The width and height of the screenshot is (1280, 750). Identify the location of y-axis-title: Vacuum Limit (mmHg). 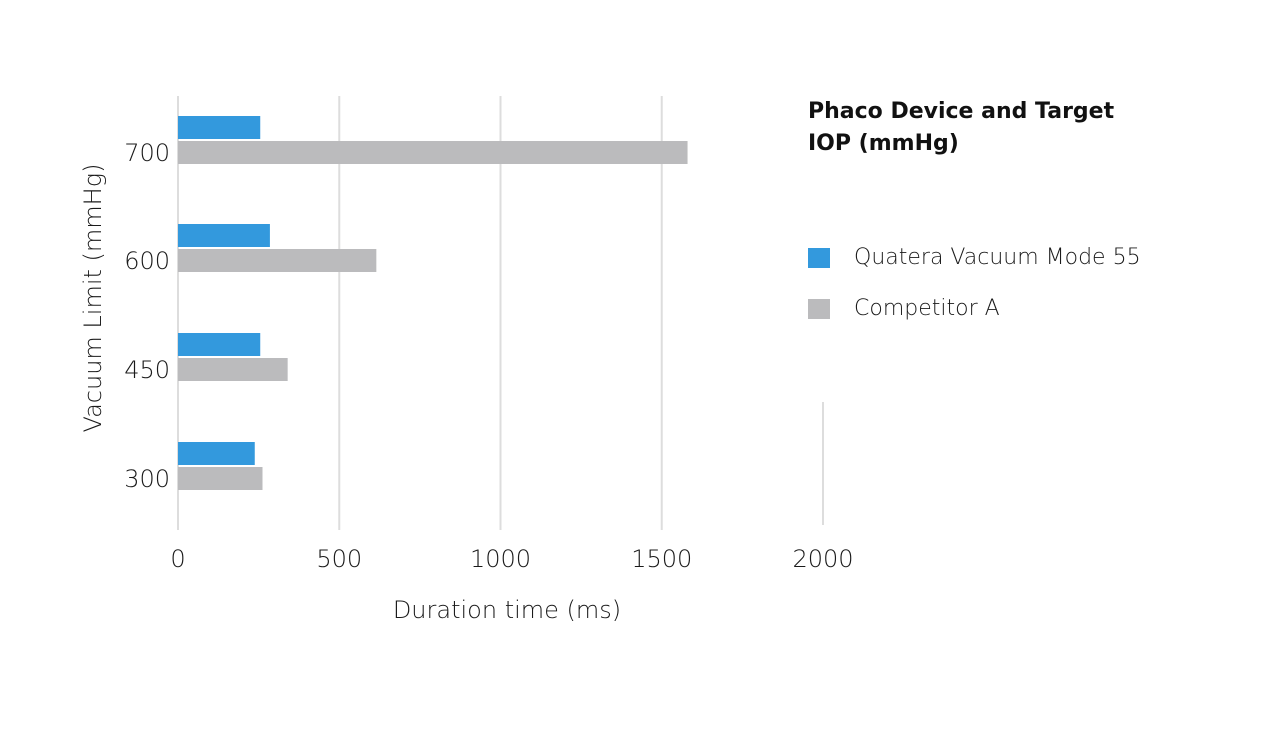
(93, 298).